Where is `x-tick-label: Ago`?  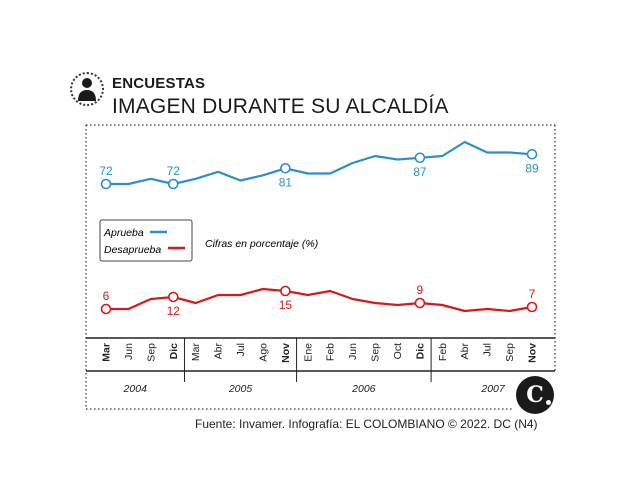
x-tick-label: Ago is located at coordinates (263, 352).